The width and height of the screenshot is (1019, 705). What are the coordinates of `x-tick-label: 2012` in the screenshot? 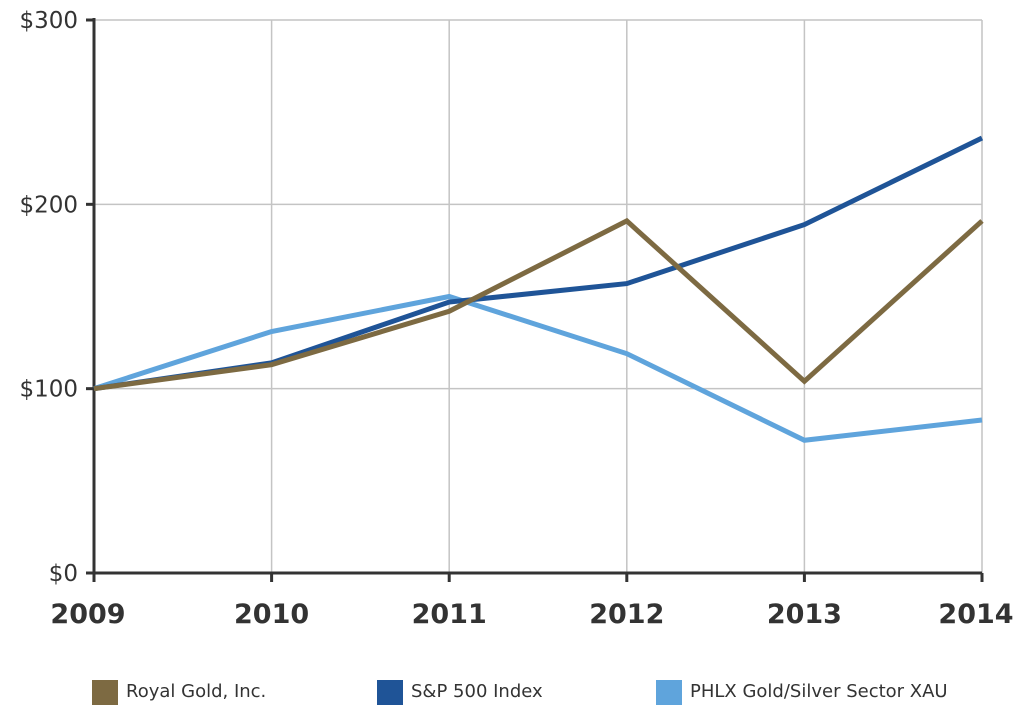 It's located at (626, 614).